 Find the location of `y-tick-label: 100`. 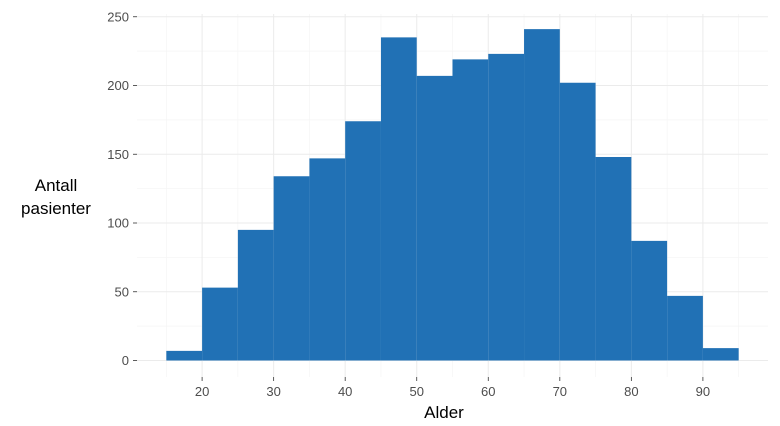

y-tick-label: 100 is located at coordinates (118, 223).